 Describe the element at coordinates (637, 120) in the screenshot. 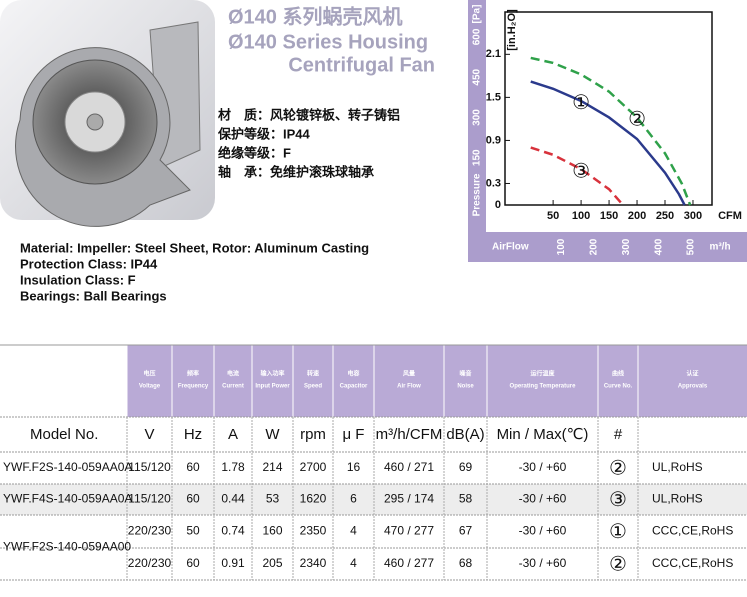

I see `curve-label: ②` at that location.